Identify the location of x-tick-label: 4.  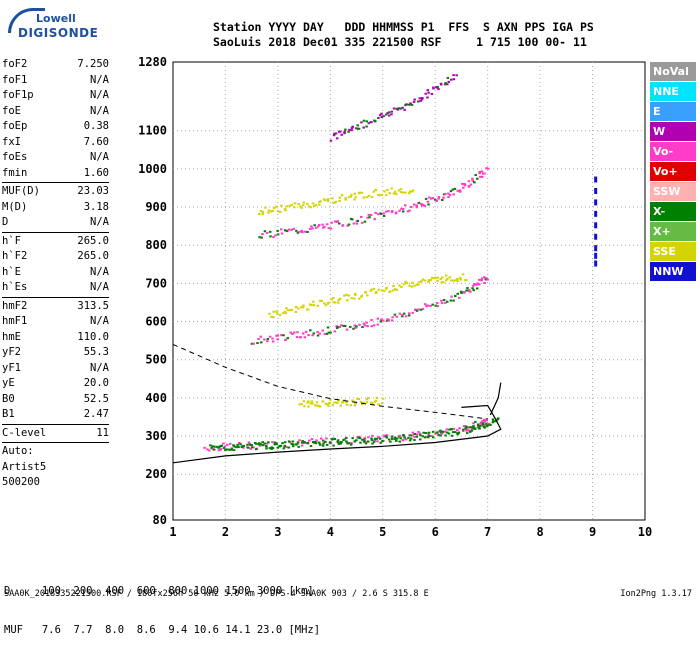
(330, 532).